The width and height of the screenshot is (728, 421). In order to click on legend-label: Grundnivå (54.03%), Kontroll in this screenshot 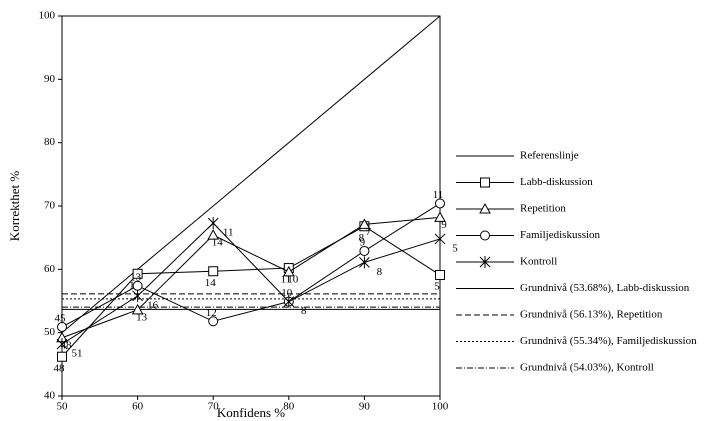, I will do `click(587, 368)`.